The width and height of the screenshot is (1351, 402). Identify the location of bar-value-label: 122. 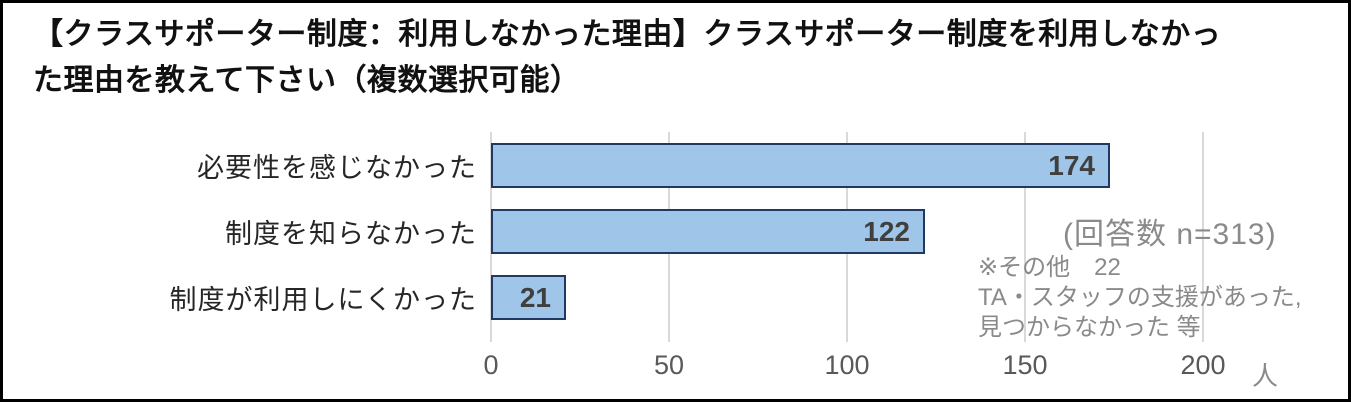
(886, 231).